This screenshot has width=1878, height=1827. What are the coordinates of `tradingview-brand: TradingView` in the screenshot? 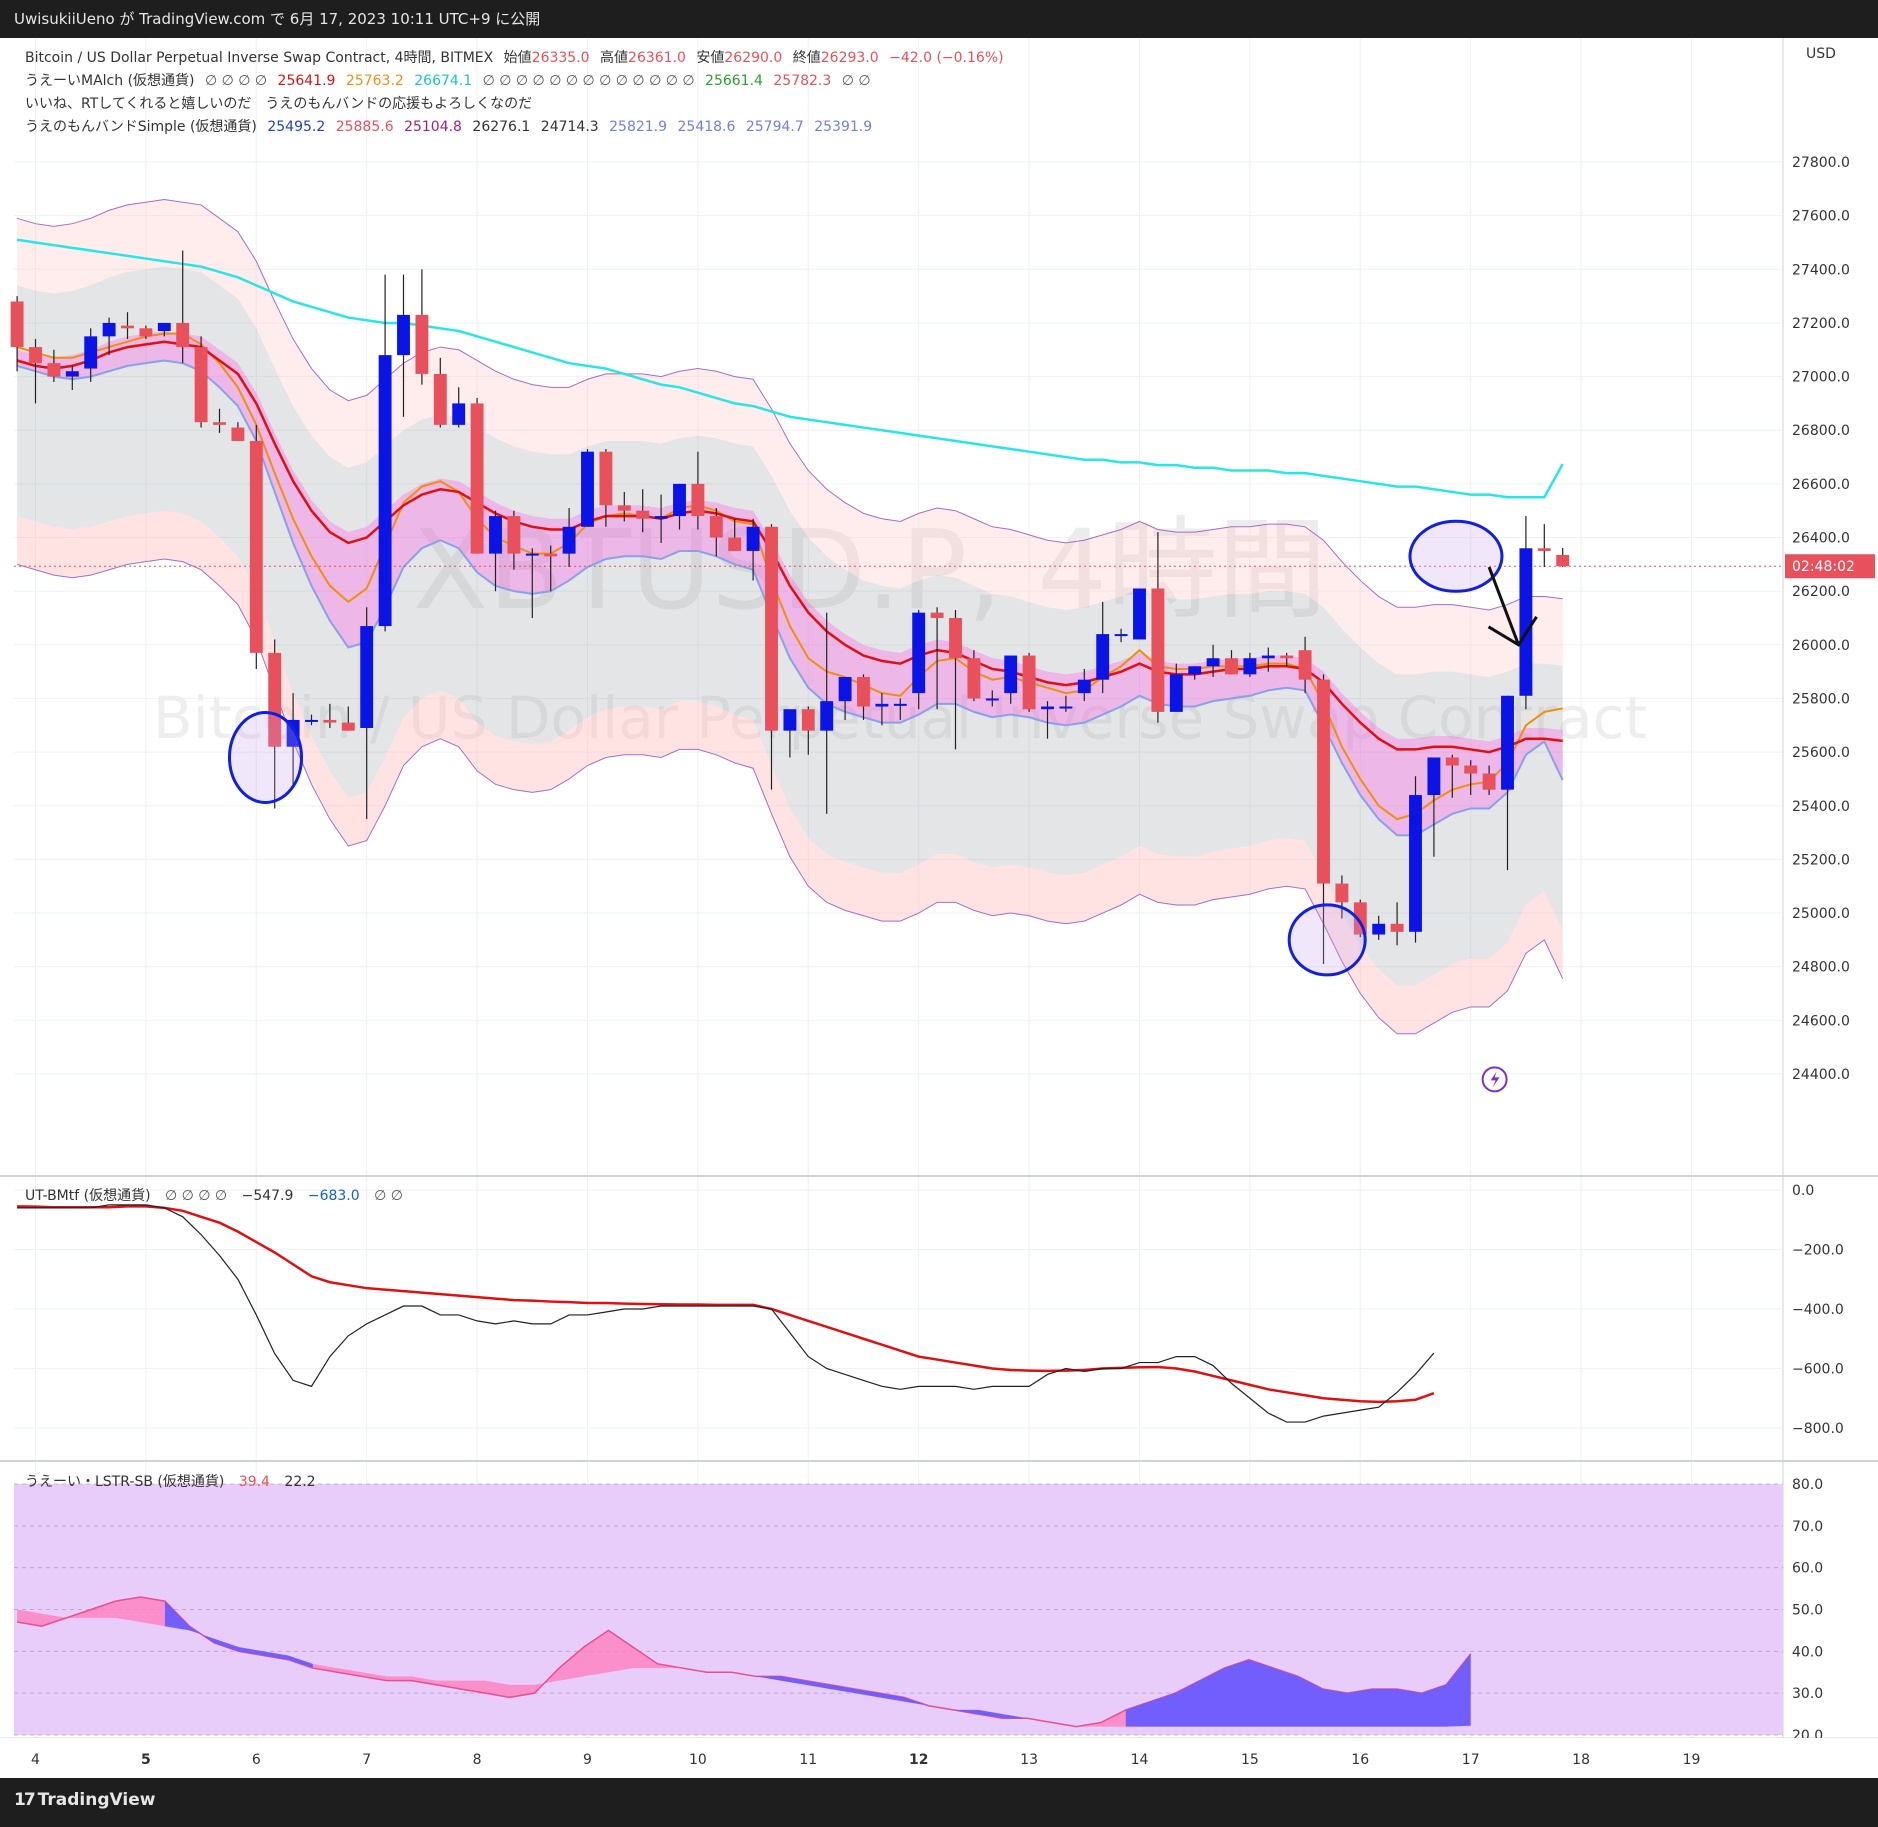 It's located at (96, 1800).